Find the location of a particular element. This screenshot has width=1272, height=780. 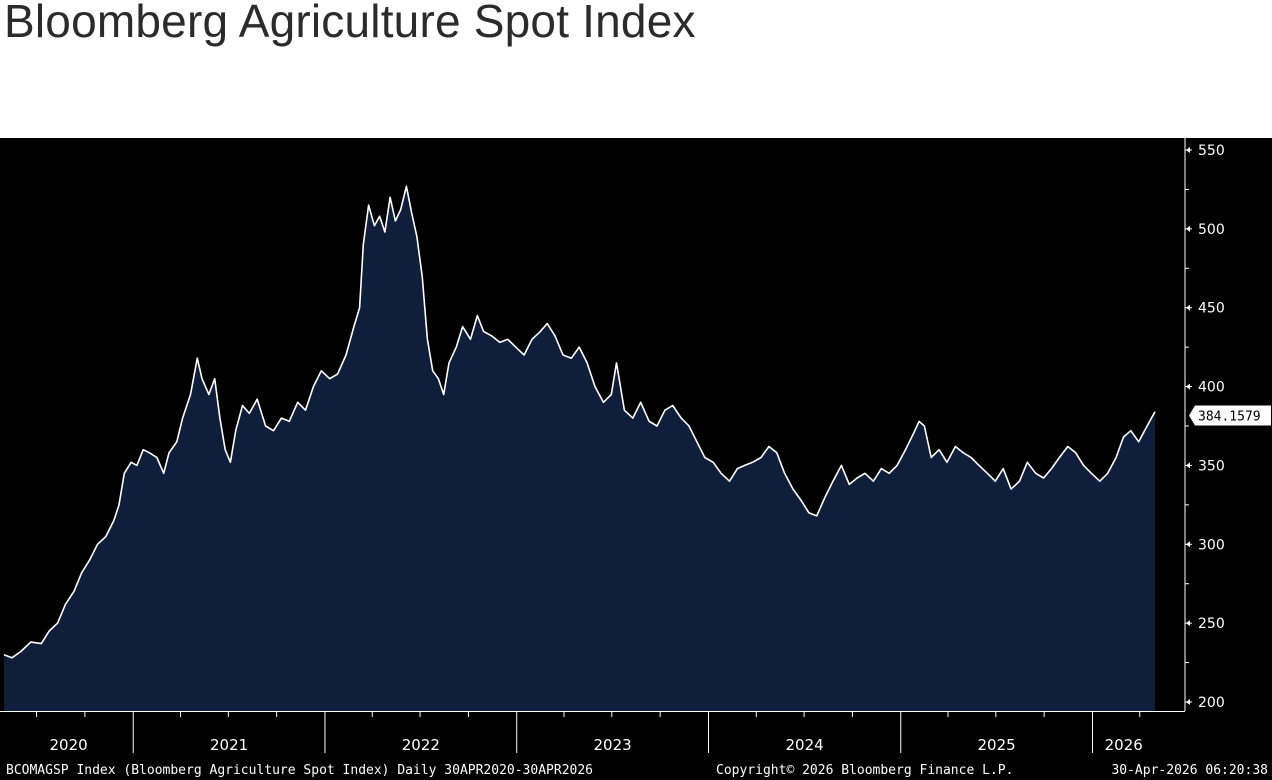

y-tick-label: 550 is located at coordinates (1211, 151).